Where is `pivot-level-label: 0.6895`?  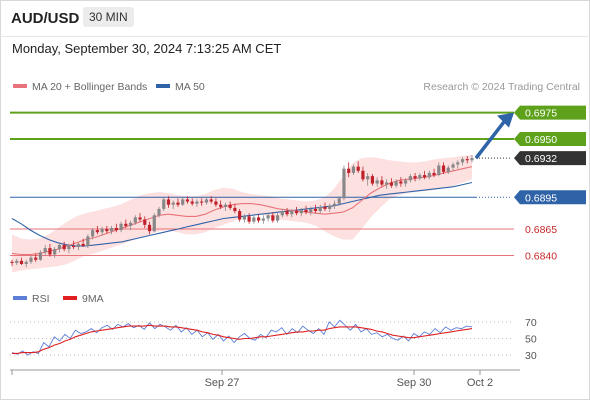 pivot-level-label: 0.6895 is located at coordinates (541, 198).